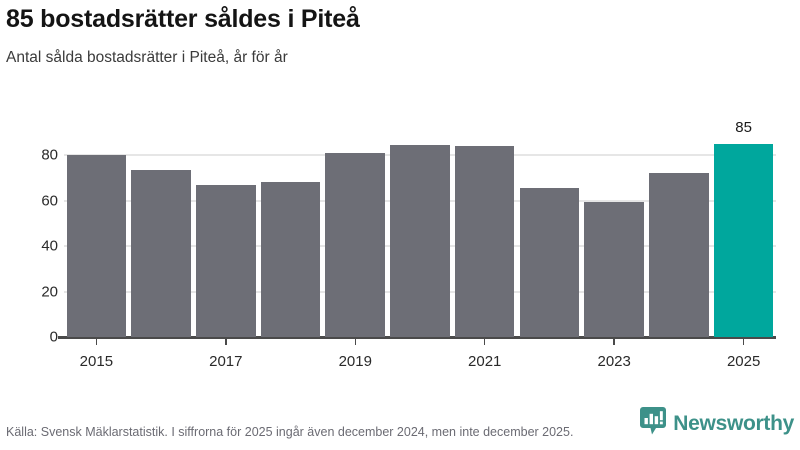  I want to click on newsworthy-logo: Newsworthy, so click(717, 424).